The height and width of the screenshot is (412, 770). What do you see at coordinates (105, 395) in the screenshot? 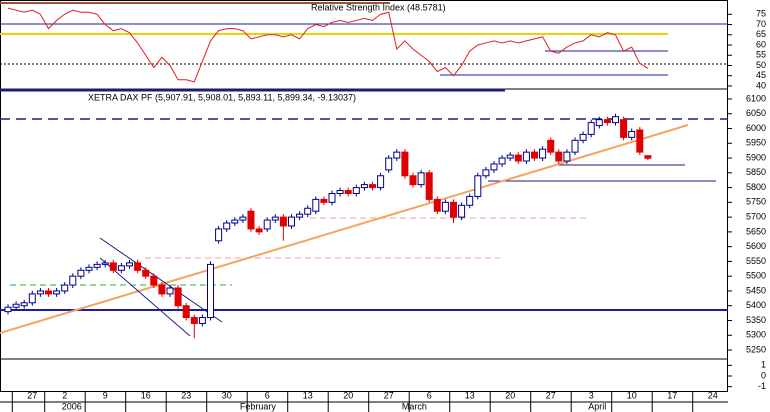
I see `x-tick-label: 9` at bounding box center [105, 395].